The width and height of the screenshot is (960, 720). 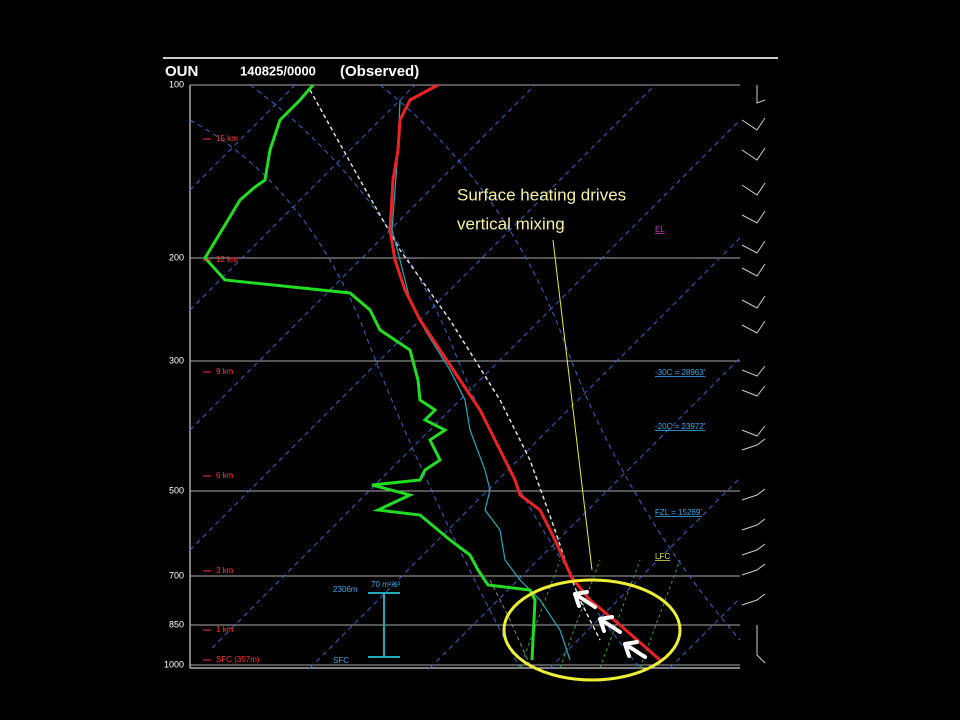 I want to click on virtual-trace, so click(x=510, y=622).